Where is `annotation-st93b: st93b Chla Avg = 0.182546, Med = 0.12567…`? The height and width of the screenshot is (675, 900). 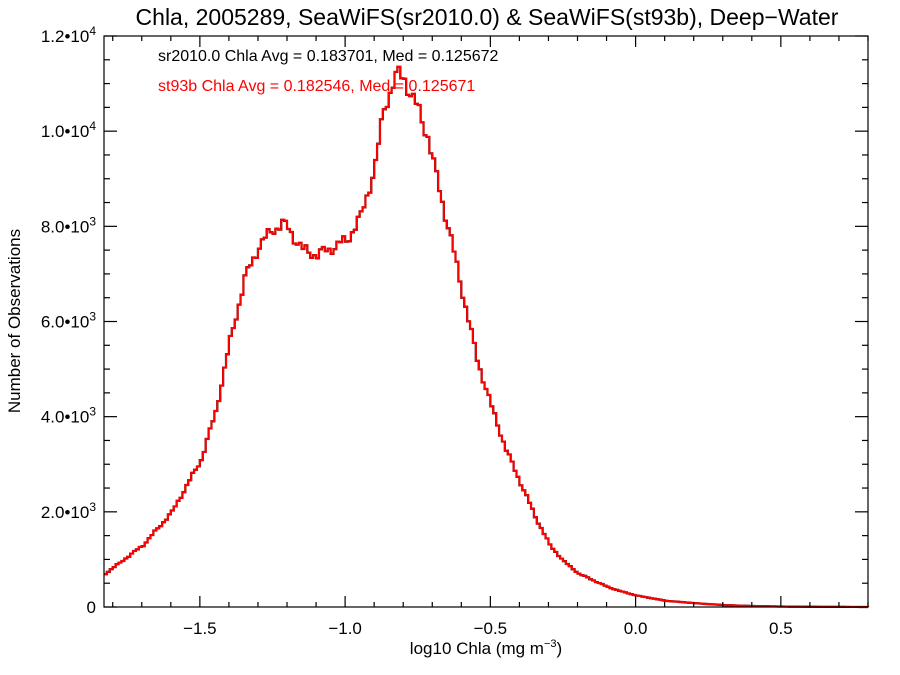
annotation-st93b: st93b Chla Avg = 0.182546, Med = 0.12567… is located at coordinates (316, 86).